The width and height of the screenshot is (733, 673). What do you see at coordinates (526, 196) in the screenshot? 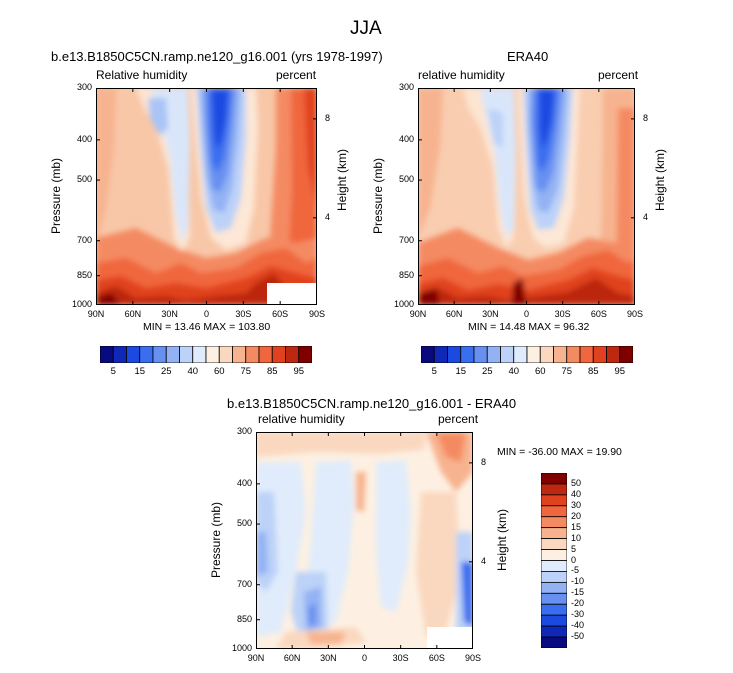
I see `panel2-plot` at bounding box center [526, 196].